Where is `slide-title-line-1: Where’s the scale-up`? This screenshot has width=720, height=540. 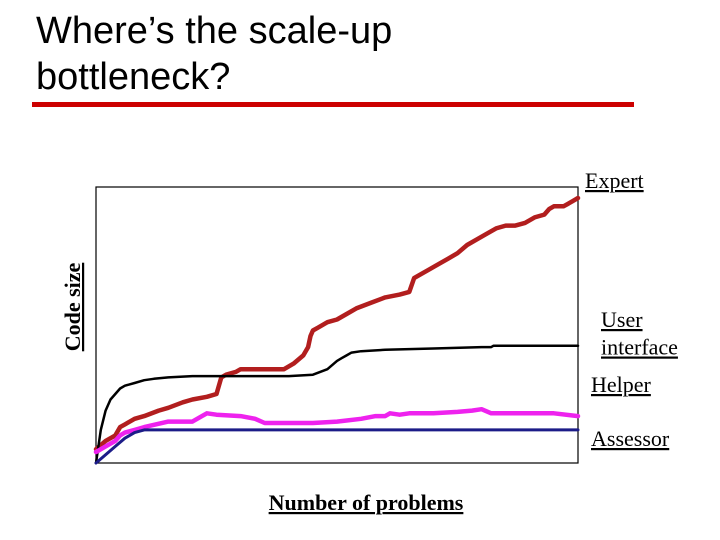 slide-title-line-1: Where’s the scale-up is located at coordinates (214, 31).